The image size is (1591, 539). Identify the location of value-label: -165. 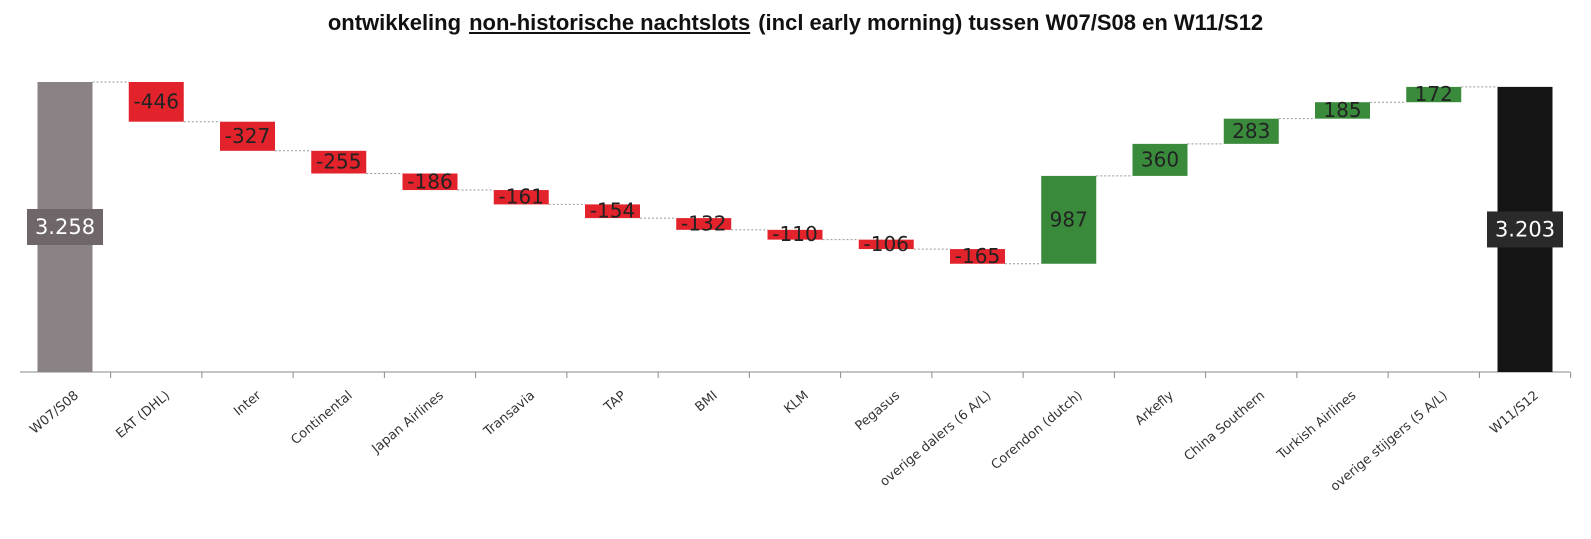
(977, 256).